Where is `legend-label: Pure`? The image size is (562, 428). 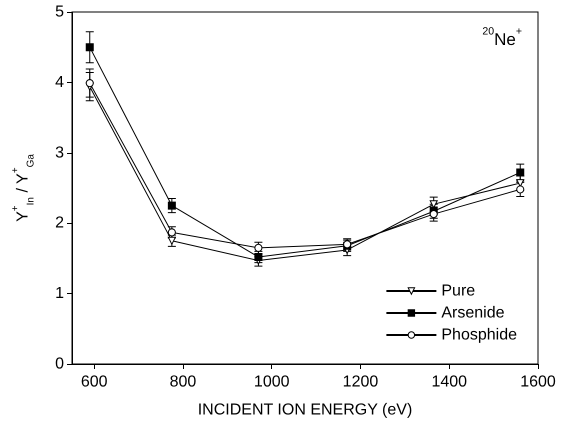
legend-label: Pure is located at coordinates (458, 291).